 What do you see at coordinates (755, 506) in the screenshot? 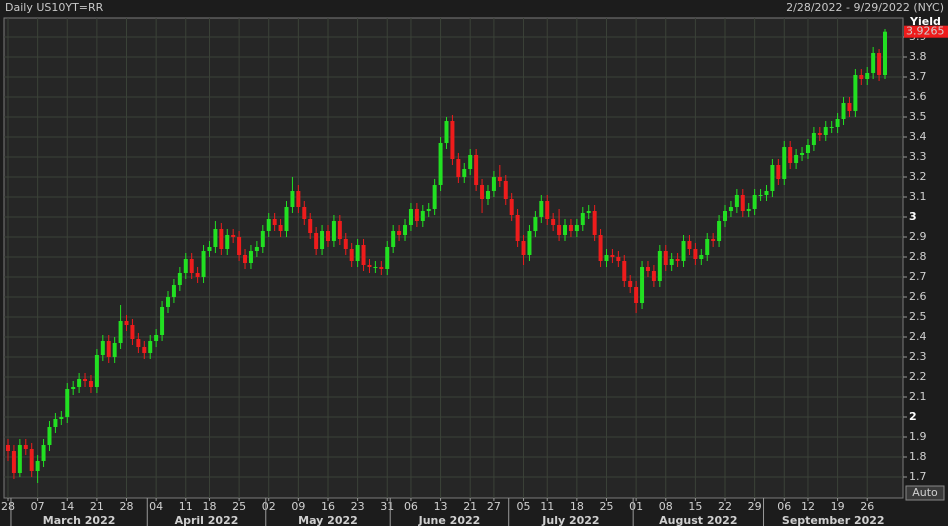
I see `x-tick-label: 29` at bounding box center [755, 506].